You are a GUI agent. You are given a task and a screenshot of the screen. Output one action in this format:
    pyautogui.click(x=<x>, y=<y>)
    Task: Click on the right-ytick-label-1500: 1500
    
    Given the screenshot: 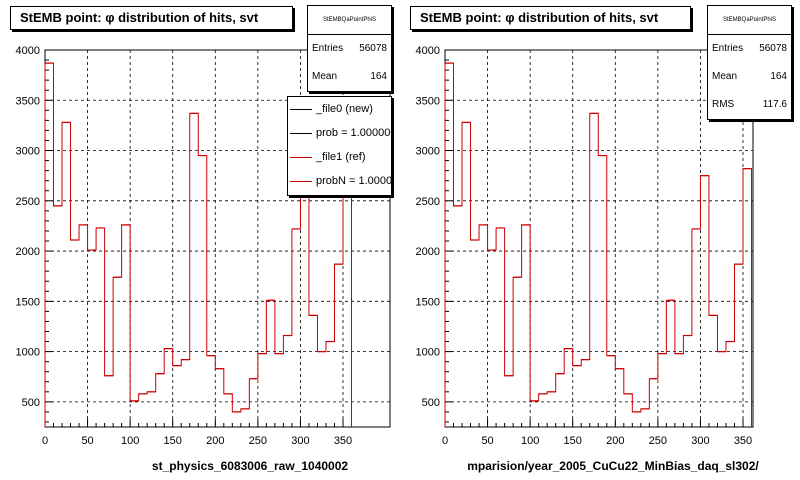 What is the action you would take?
    pyautogui.click(x=428, y=302)
    